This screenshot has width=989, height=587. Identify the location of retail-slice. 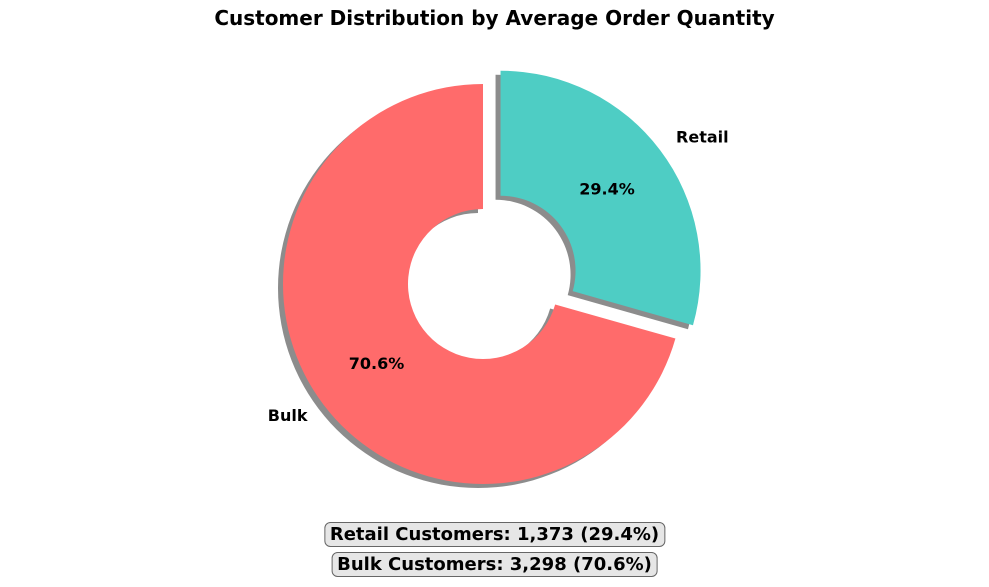
(600, 198).